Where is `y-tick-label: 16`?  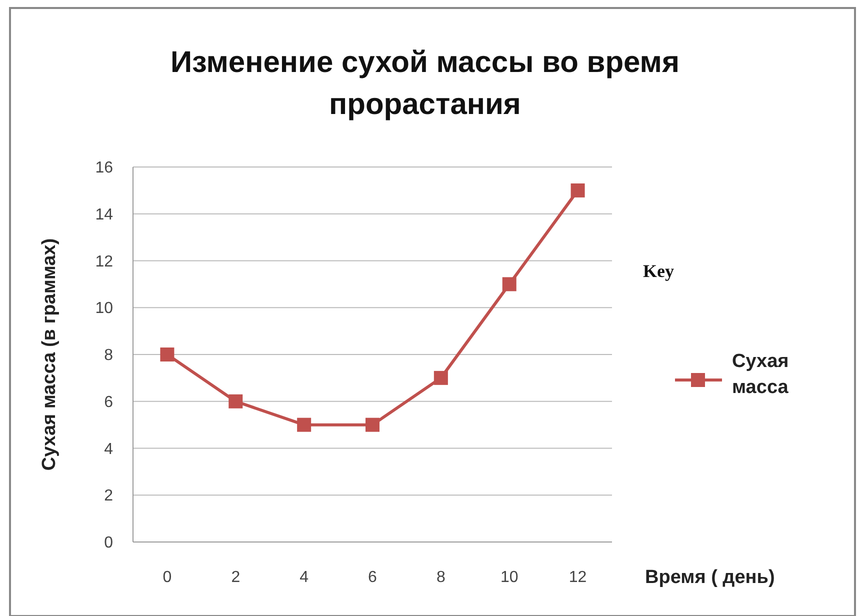 y-tick-label: 16 is located at coordinates (104, 168).